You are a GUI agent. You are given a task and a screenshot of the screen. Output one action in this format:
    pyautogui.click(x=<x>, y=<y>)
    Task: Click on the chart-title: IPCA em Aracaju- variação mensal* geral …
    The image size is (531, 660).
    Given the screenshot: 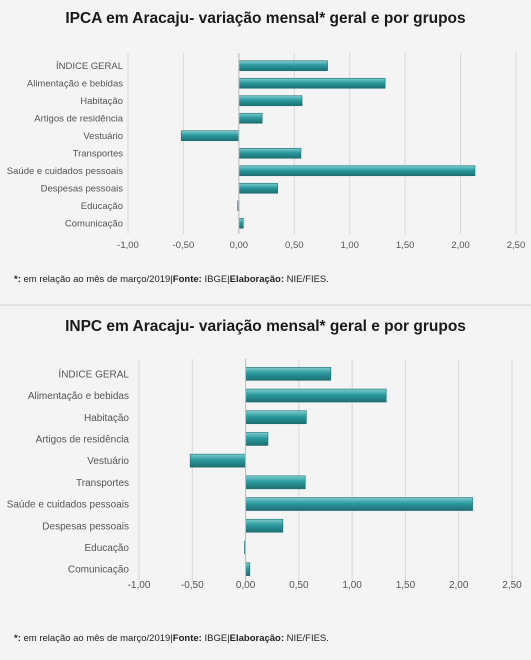 What is the action you would take?
    pyautogui.click(x=265, y=18)
    